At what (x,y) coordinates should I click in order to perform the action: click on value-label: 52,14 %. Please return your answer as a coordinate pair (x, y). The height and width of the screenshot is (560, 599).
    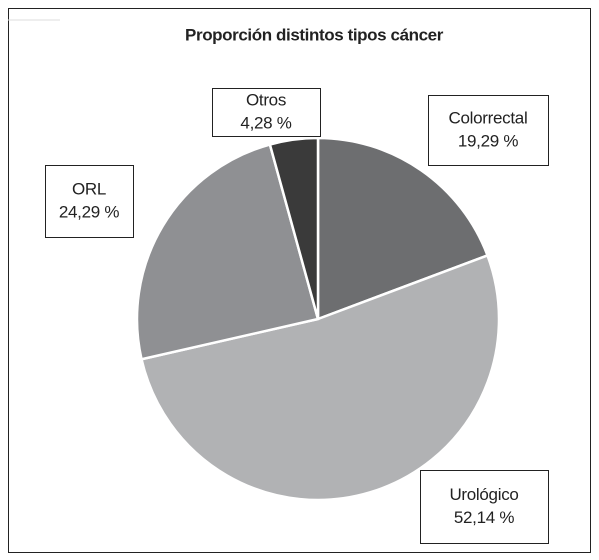
    Looking at the image, I should click on (484, 517).